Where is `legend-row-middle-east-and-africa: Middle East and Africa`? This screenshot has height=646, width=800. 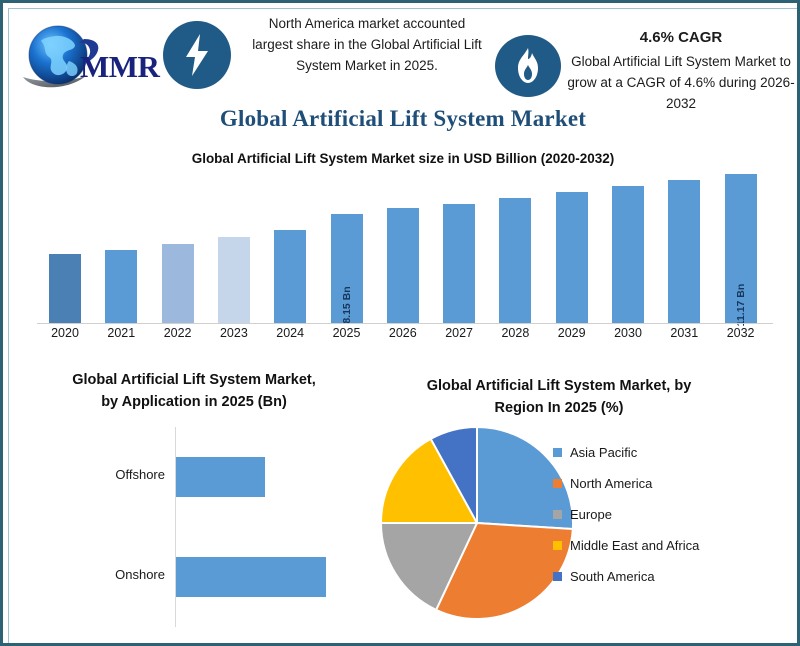 legend-row-middle-east-and-africa: Middle East and Africa is located at coordinates (671, 545).